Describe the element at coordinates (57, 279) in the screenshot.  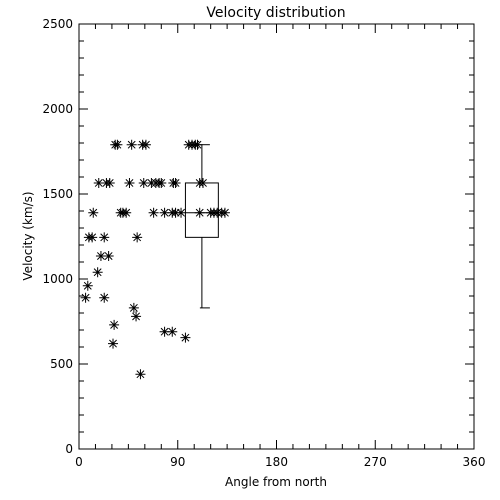
I see `y-tick-label: 1000` at that location.